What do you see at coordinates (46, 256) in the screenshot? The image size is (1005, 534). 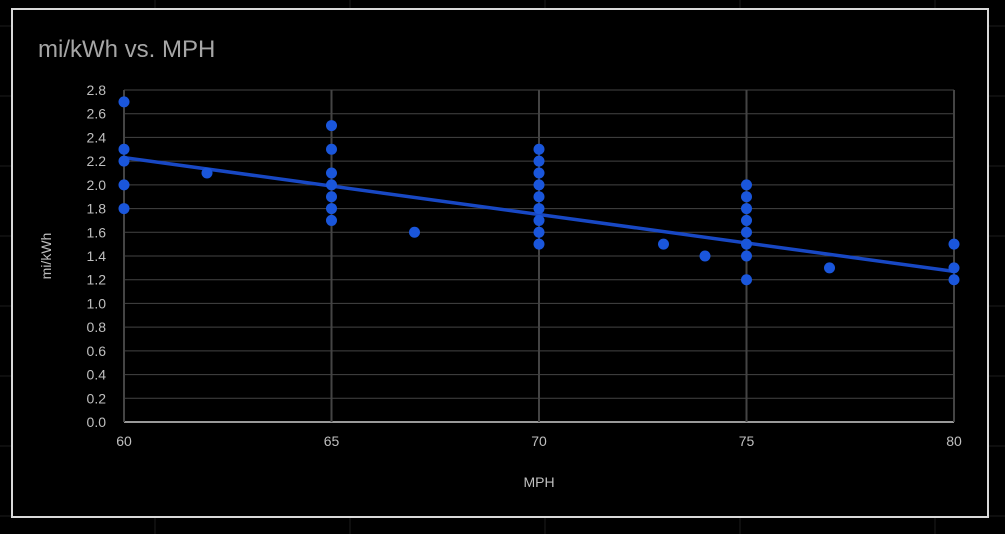 I see `y-axis-label: mi/kWh` at bounding box center [46, 256].